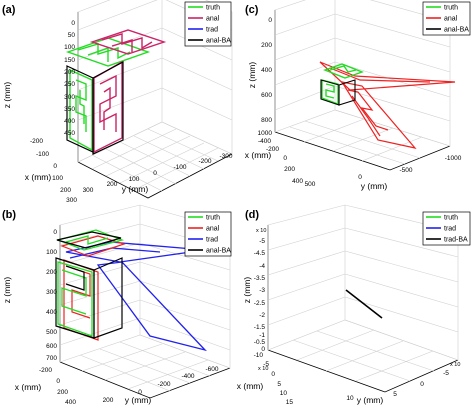  What do you see at coordinates (364, 304) in the screenshot?
I see `trajectory-trad-ba` at bounding box center [364, 304].